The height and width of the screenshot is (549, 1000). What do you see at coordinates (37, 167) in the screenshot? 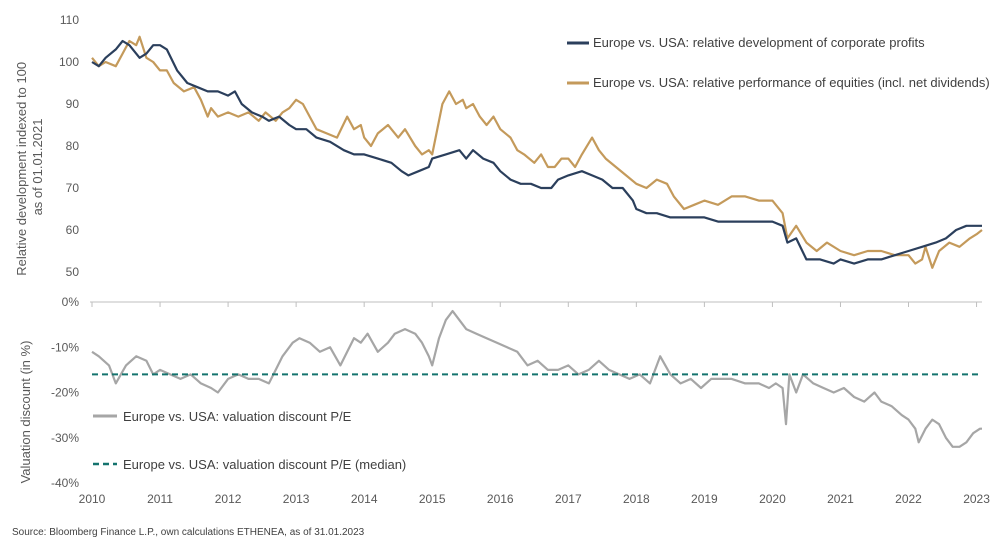
I see `top-y-axis-title-line-2: as of 01.01.2021` at bounding box center [37, 167].